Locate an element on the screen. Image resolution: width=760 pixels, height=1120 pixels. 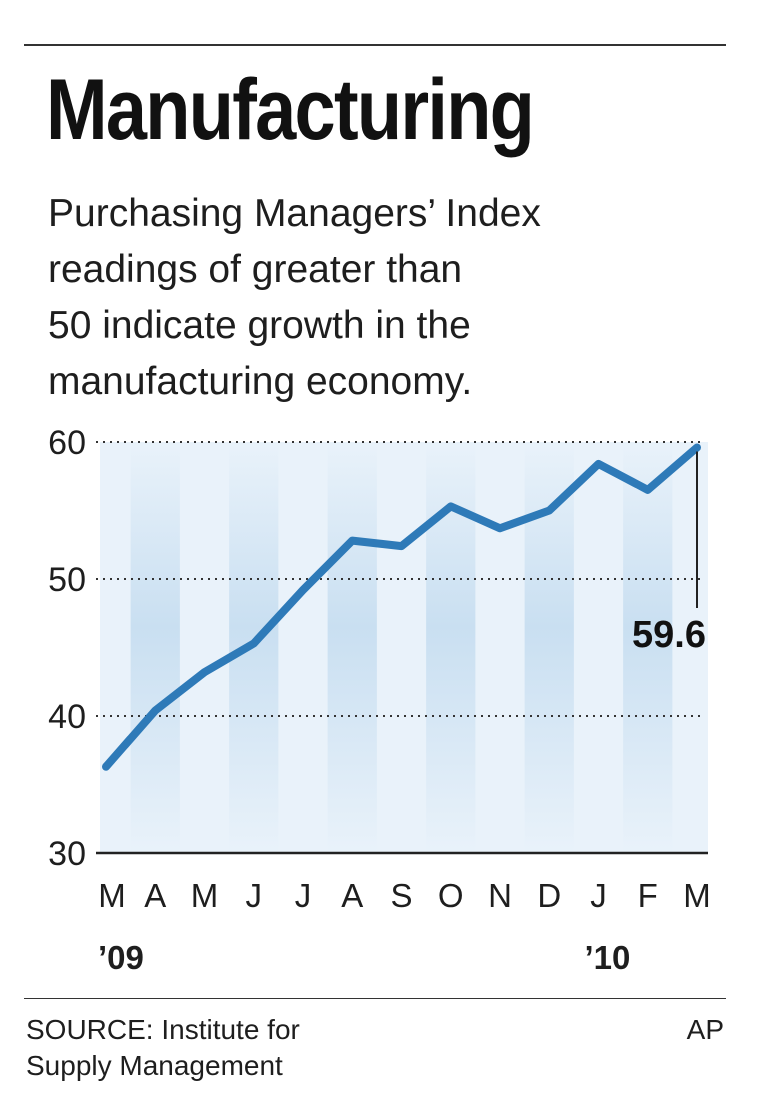
callout-value-label: 59.6 is located at coordinates (669, 635).